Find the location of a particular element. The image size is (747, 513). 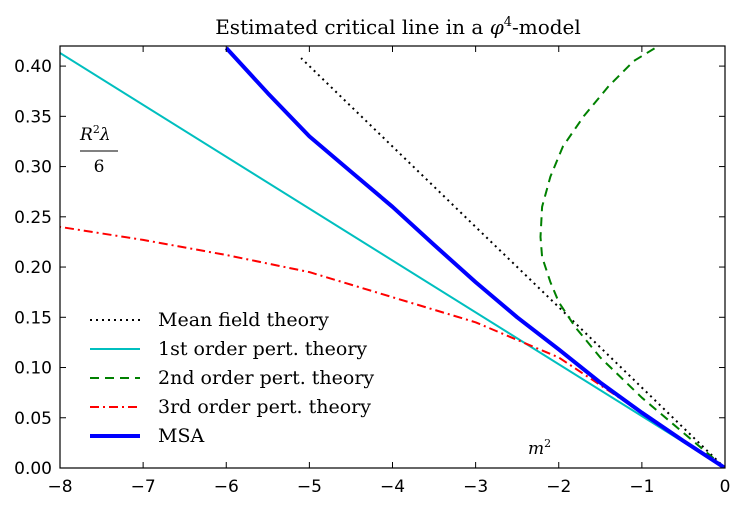

x-tick-label: −8 is located at coordinates (59, 487).